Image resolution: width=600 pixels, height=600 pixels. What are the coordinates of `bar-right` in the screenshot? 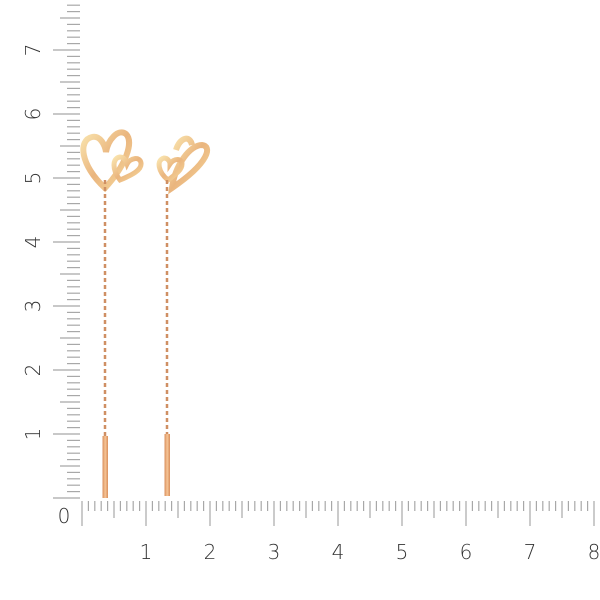 It's located at (167, 465).